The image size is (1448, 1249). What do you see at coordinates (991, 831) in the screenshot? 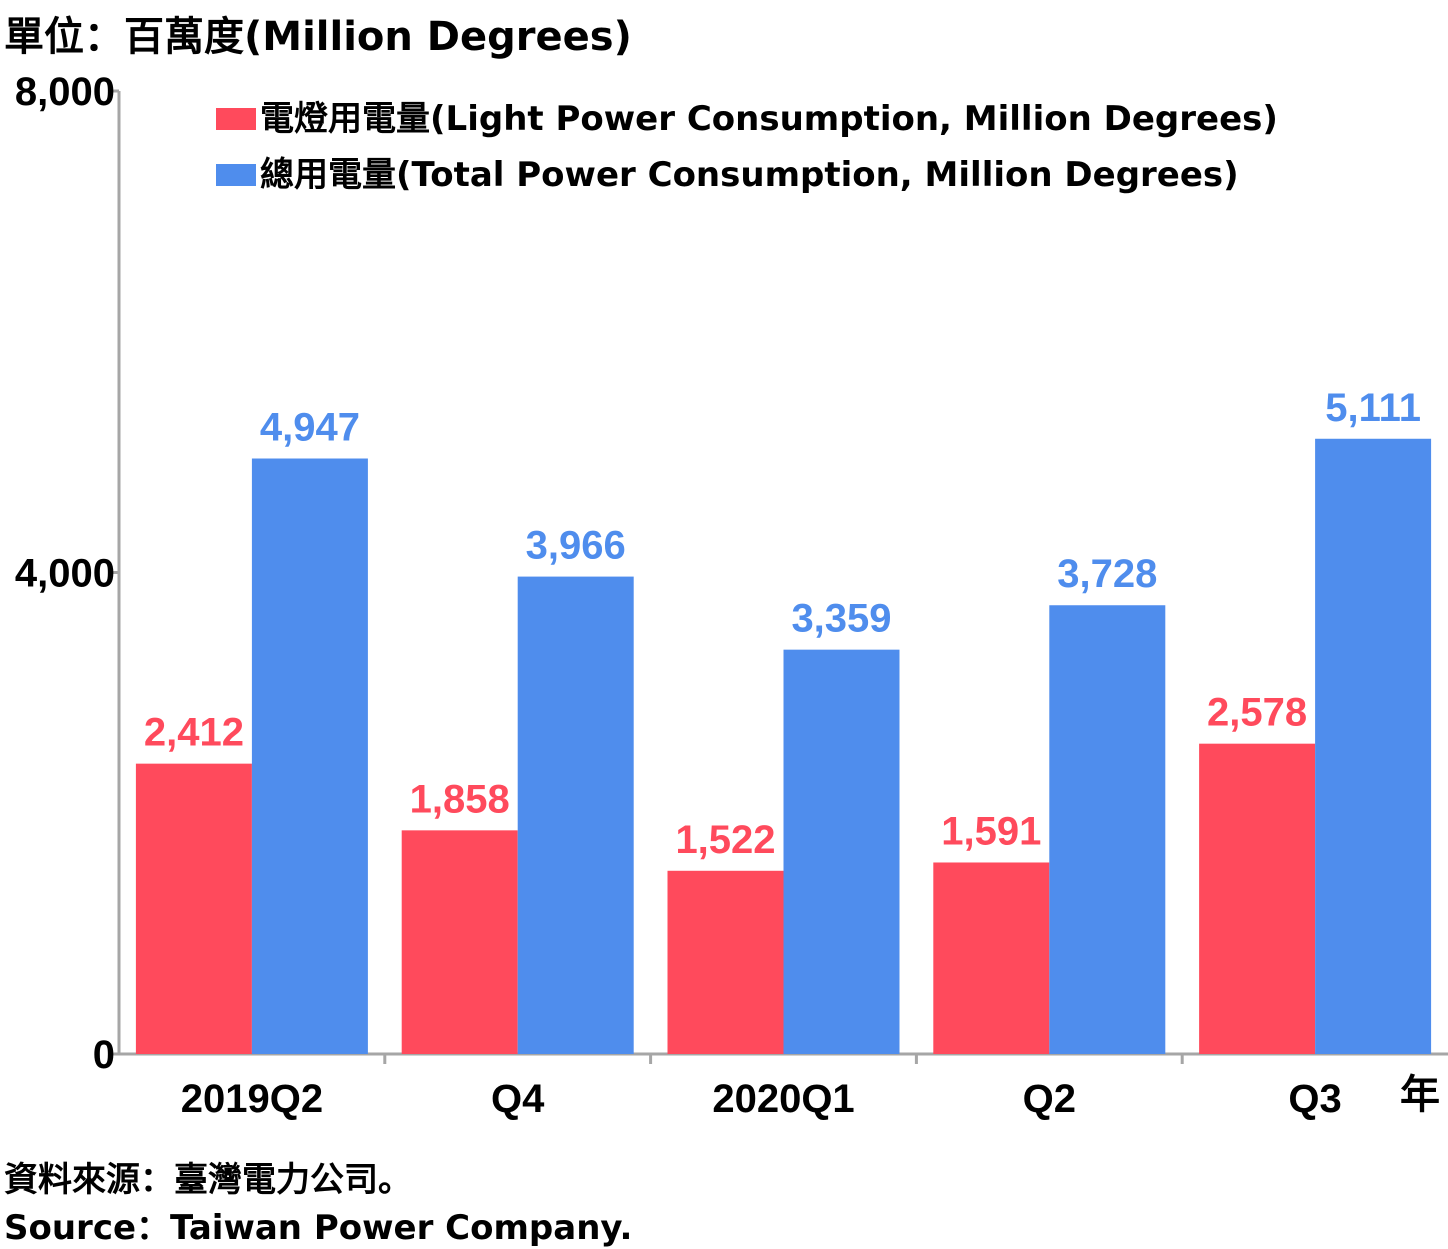
I see `data-label: 1,591` at bounding box center [991, 831].